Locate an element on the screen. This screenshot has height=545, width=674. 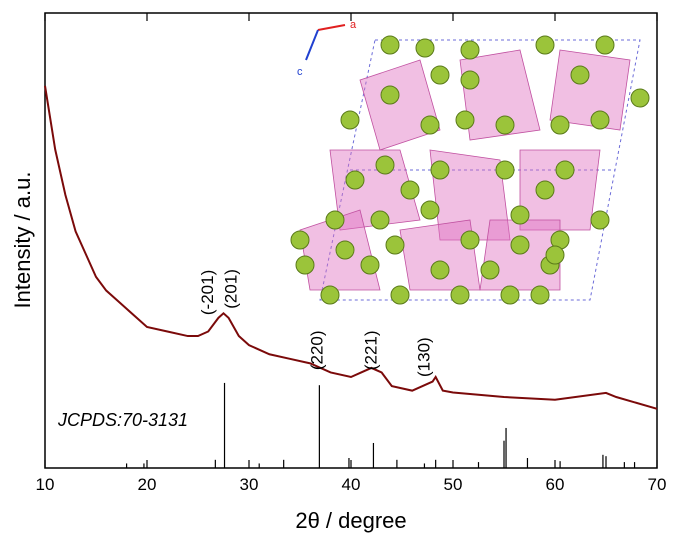
x-tick-label: 60 is located at coordinates (555, 484).